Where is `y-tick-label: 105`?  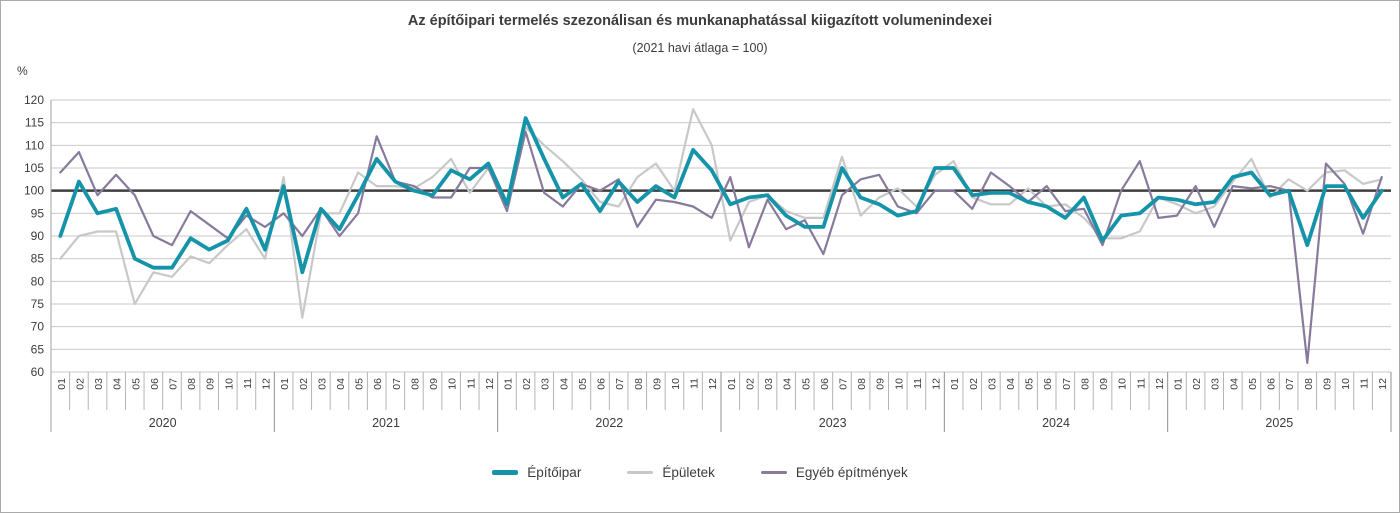 y-tick-label: 105 is located at coordinates (34, 168).